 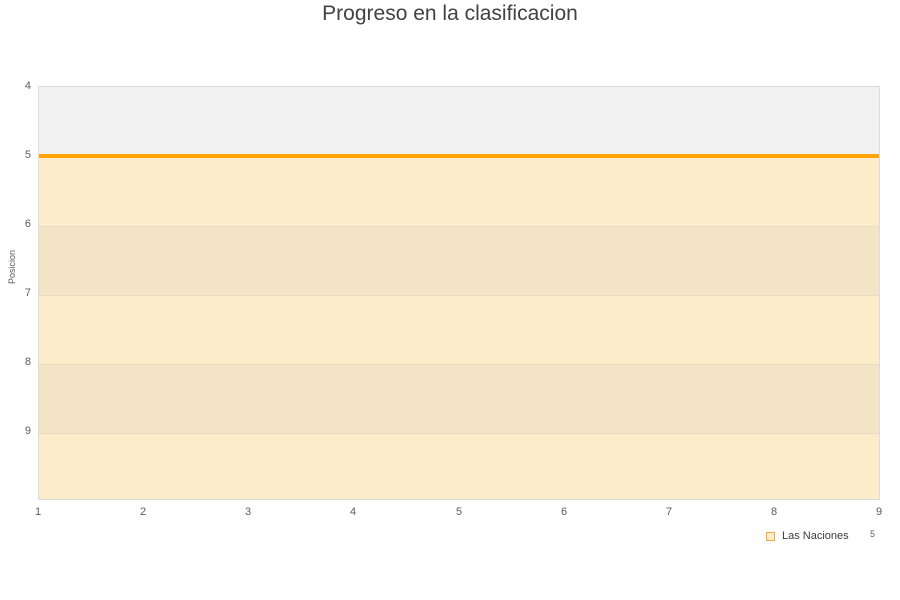 What do you see at coordinates (143, 512) in the screenshot?
I see `x-tick-label: 2` at bounding box center [143, 512].